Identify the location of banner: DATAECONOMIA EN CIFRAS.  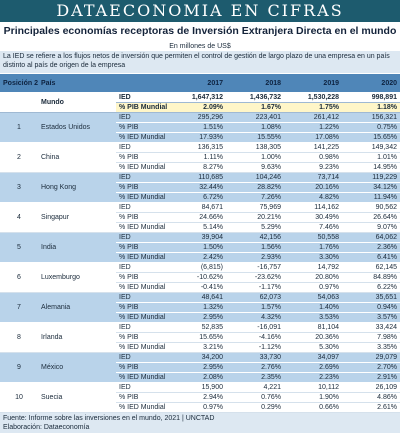
(200, 11).